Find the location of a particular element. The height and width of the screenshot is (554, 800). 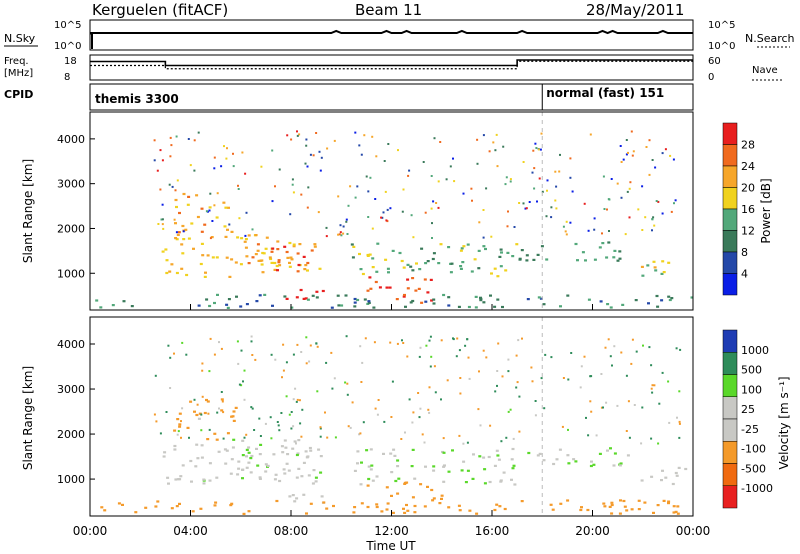

colorbar-swatch is located at coordinates (730, 155).